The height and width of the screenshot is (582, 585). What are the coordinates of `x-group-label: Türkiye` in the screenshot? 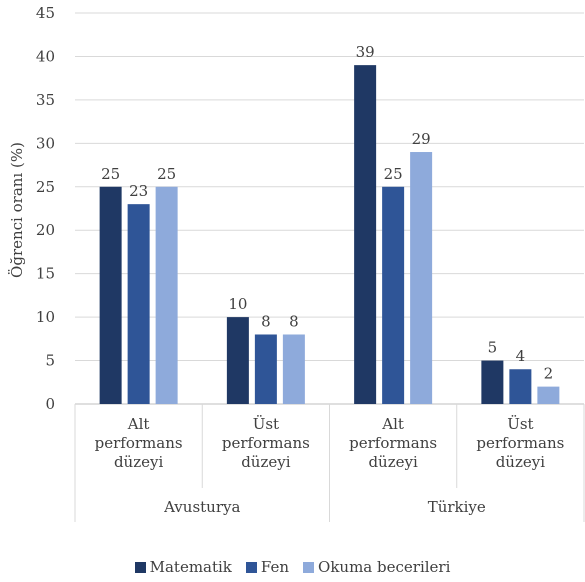 It's located at (457, 507).